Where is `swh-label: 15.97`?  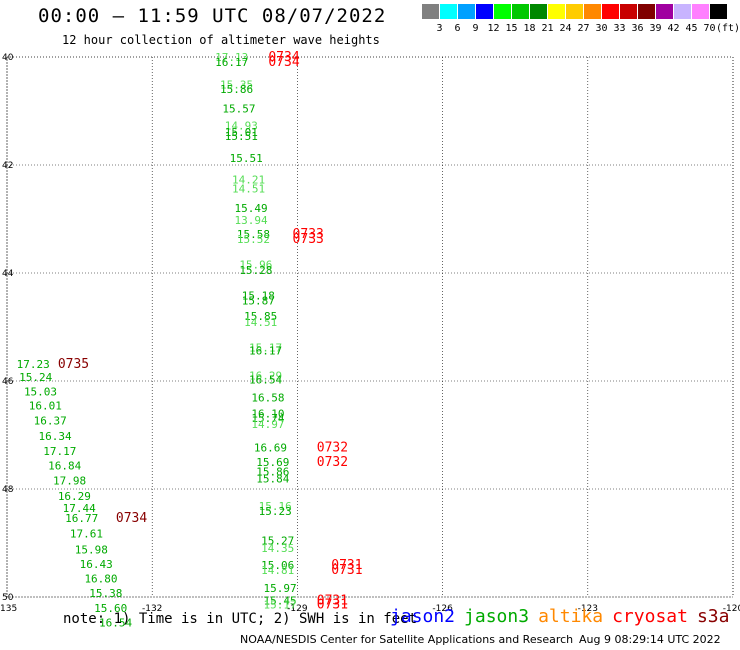
swh-label: 15.97 is located at coordinates (280, 588).